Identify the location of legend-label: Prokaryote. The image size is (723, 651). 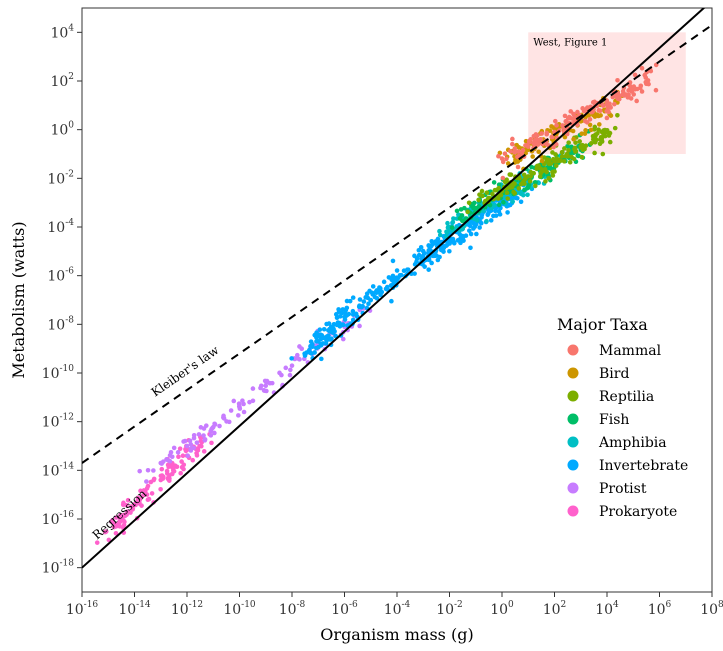
(638, 512).